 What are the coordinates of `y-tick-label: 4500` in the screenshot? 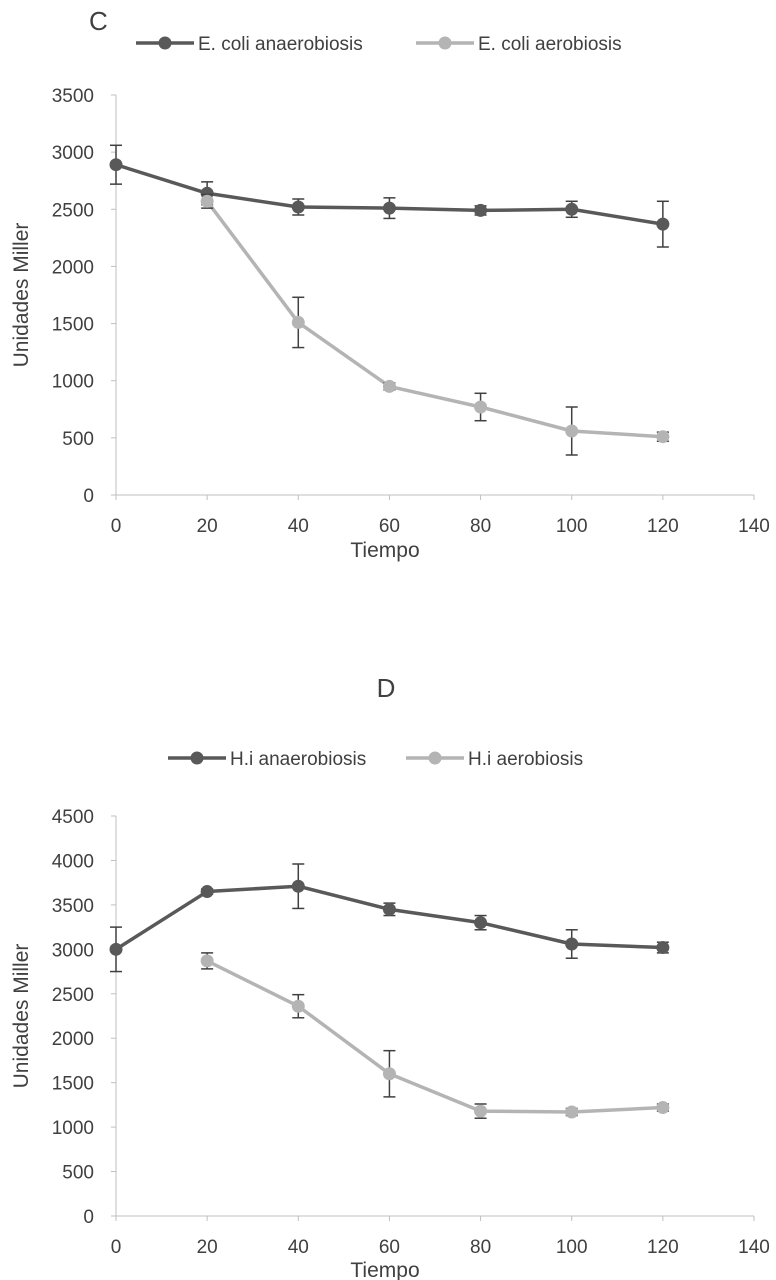 It's located at (73, 817).